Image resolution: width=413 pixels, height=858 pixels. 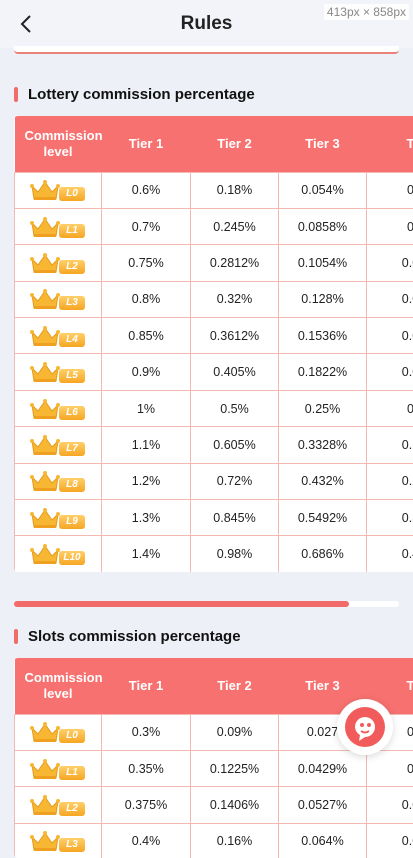 I want to click on commission-cell: 0.0527%, so click(x=322, y=805).